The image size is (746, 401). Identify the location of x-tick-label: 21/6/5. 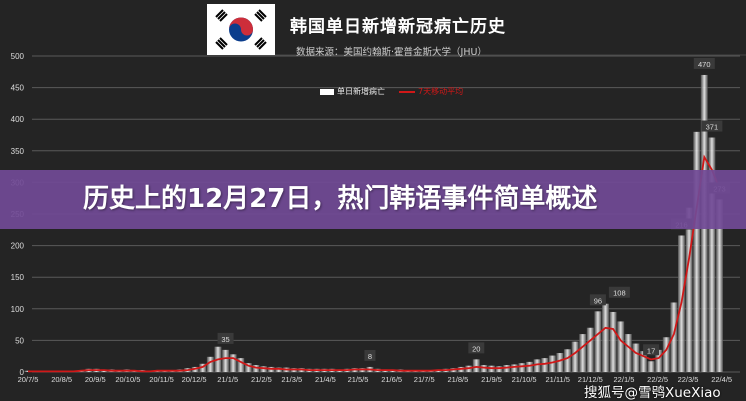
(391, 379).